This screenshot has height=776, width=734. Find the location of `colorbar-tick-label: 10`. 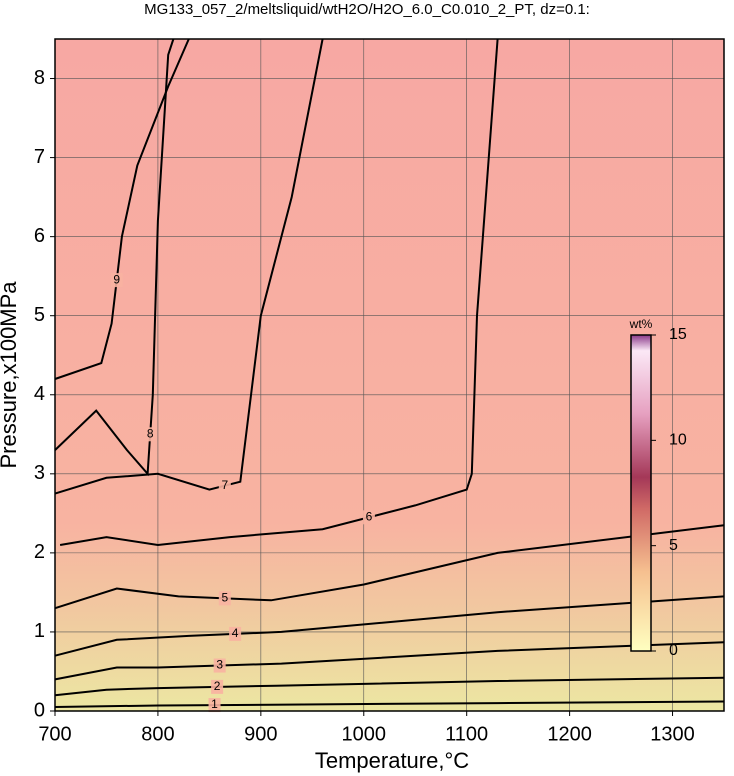

colorbar-tick-label: 10 is located at coordinates (678, 440).